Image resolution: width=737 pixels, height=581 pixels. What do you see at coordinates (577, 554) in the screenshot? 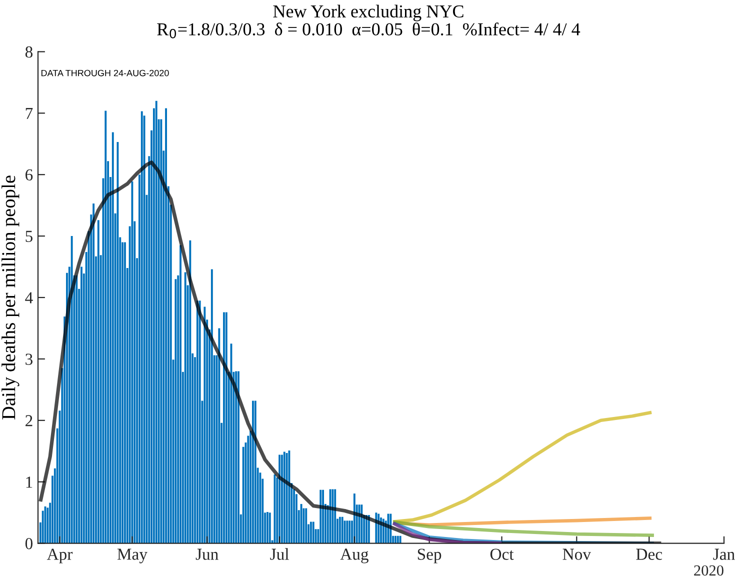
I see `x-tick-label: Nov` at bounding box center [577, 554].